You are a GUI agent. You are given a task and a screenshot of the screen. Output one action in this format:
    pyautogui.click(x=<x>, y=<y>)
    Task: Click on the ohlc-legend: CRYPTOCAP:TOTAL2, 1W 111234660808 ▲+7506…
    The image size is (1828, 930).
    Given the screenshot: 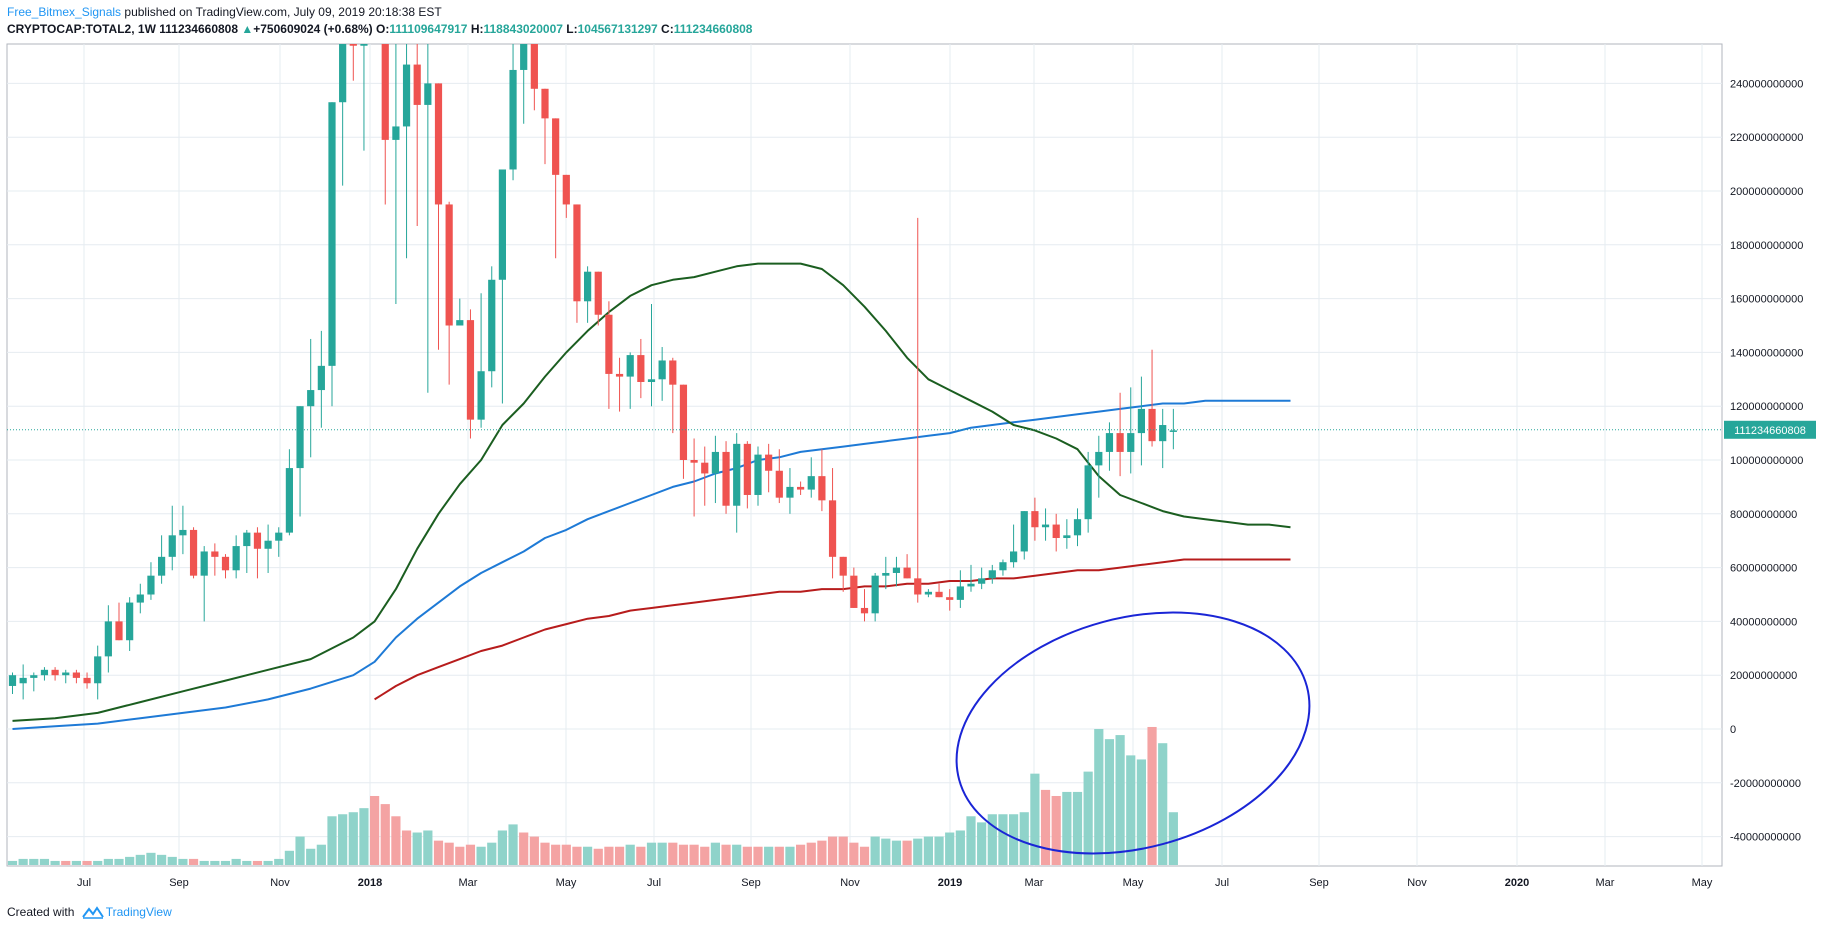 What is the action you would take?
    pyautogui.click(x=379, y=29)
    